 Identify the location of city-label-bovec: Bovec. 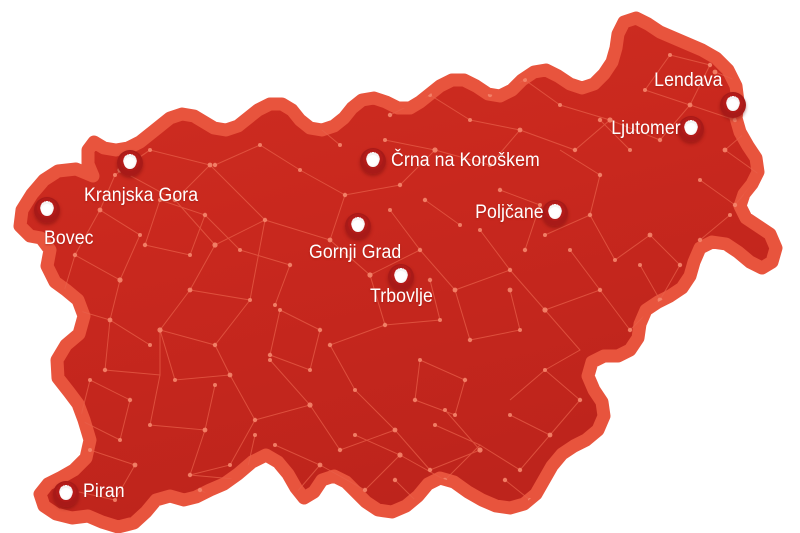
(69, 238).